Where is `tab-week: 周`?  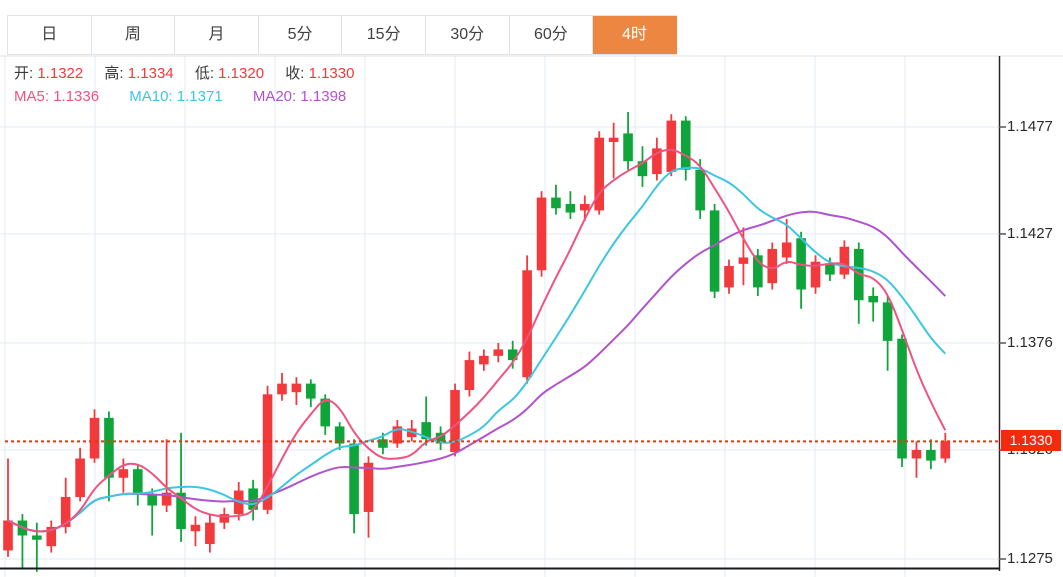 tab-week: 周 is located at coordinates (134, 35).